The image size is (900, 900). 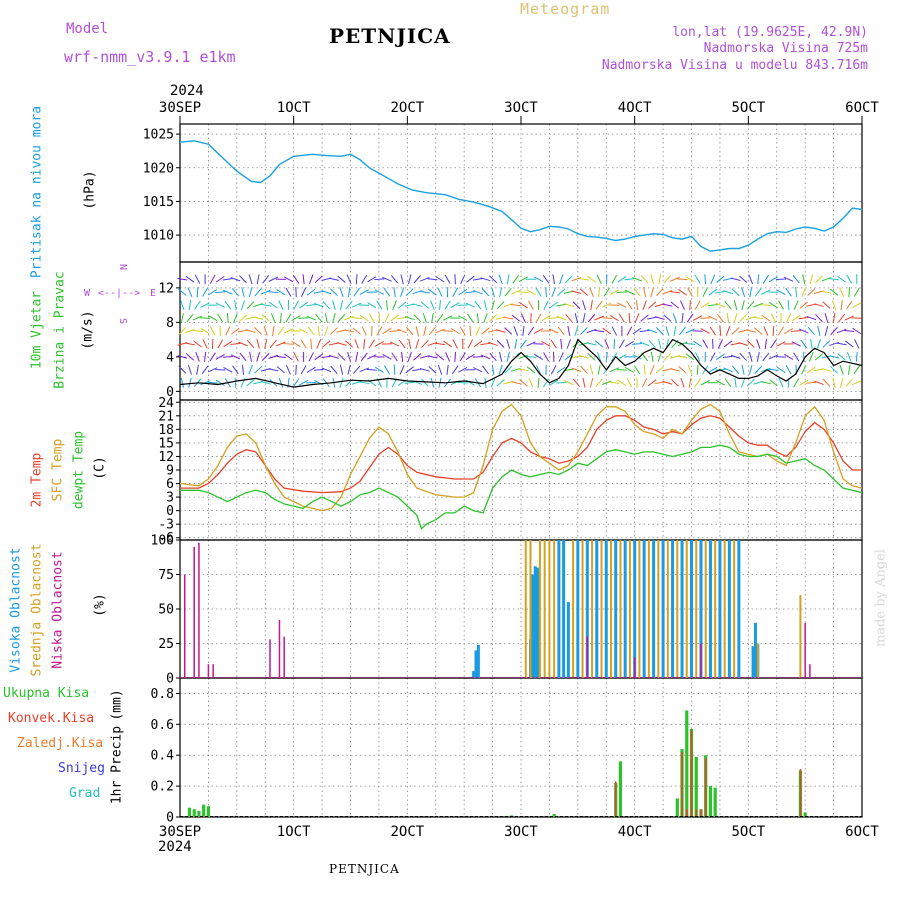 What do you see at coordinates (294, 832) in the screenshot?
I see `bottom-date-tick-label: 1OCT` at bounding box center [294, 832].